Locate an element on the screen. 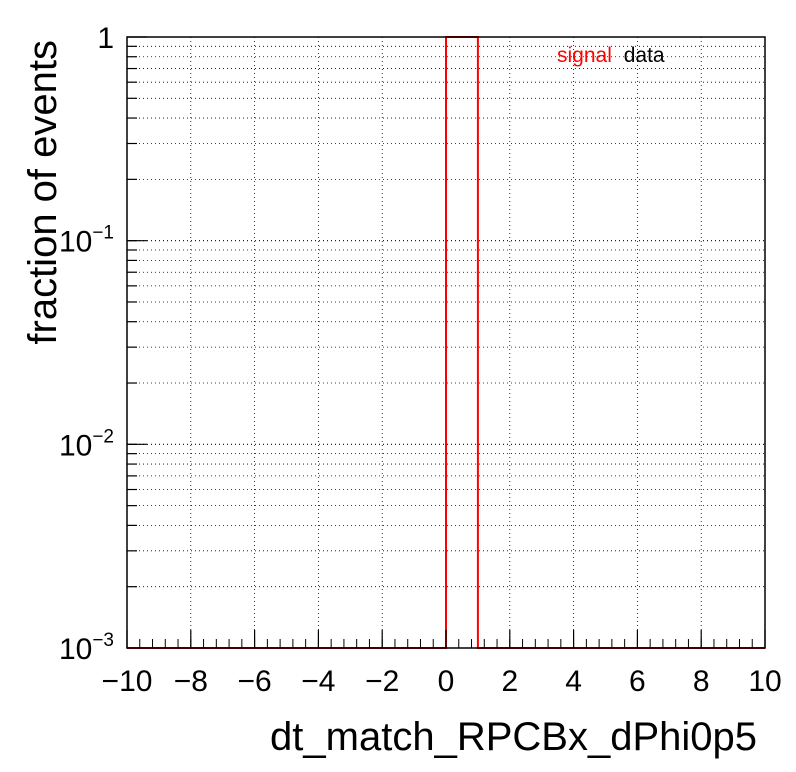 The image size is (796, 772). y-tick-label: 10⁻² is located at coordinates (86, 444).